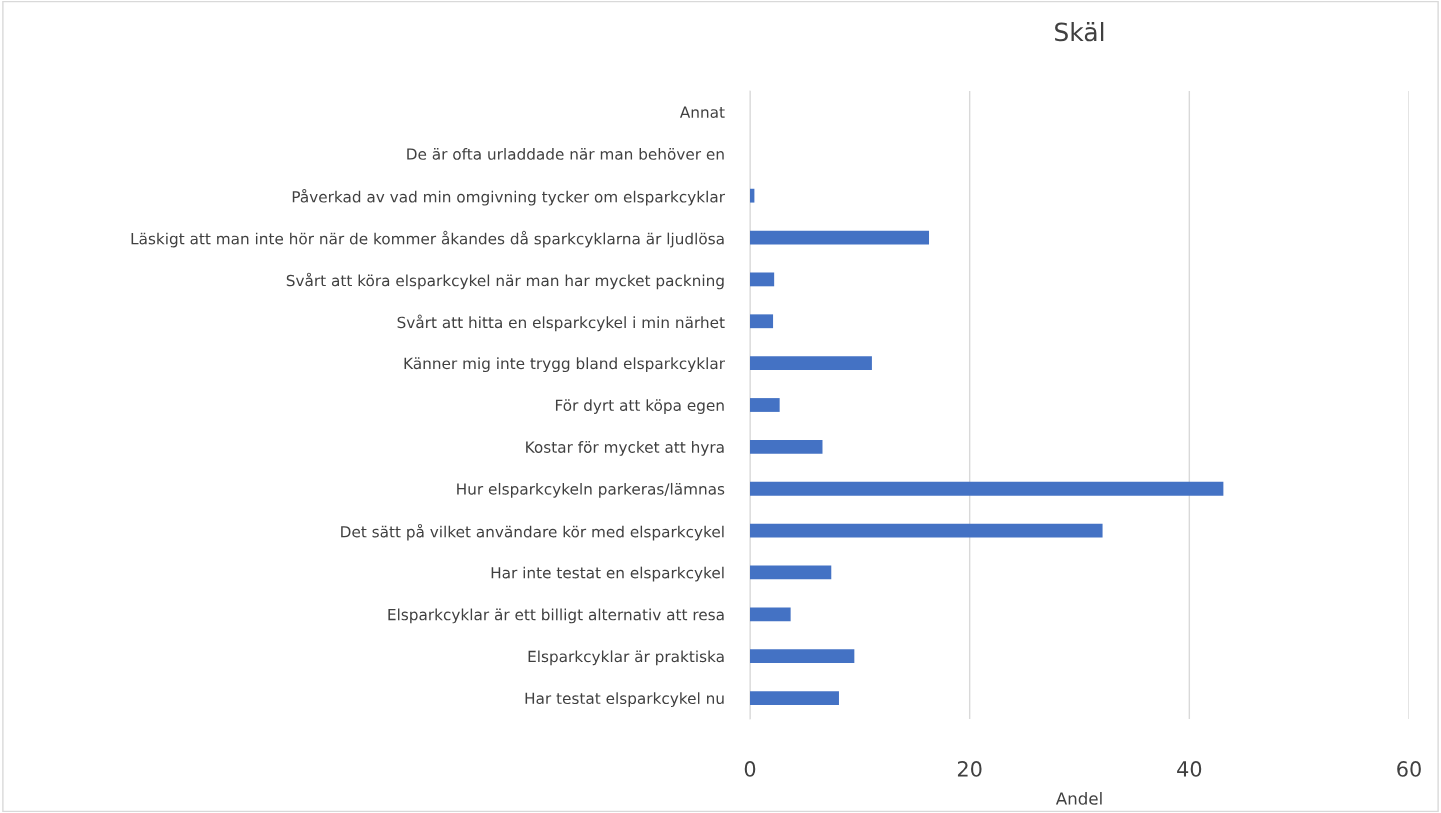 This screenshot has width=1441, height=813. What do you see at coordinates (427, 239) in the screenshot?
I see `y-tick-label: Läskigt att man inte hör när de kommer åkandes då sparkcyklarna är ljudlösa` at bounding box center [427, 239].